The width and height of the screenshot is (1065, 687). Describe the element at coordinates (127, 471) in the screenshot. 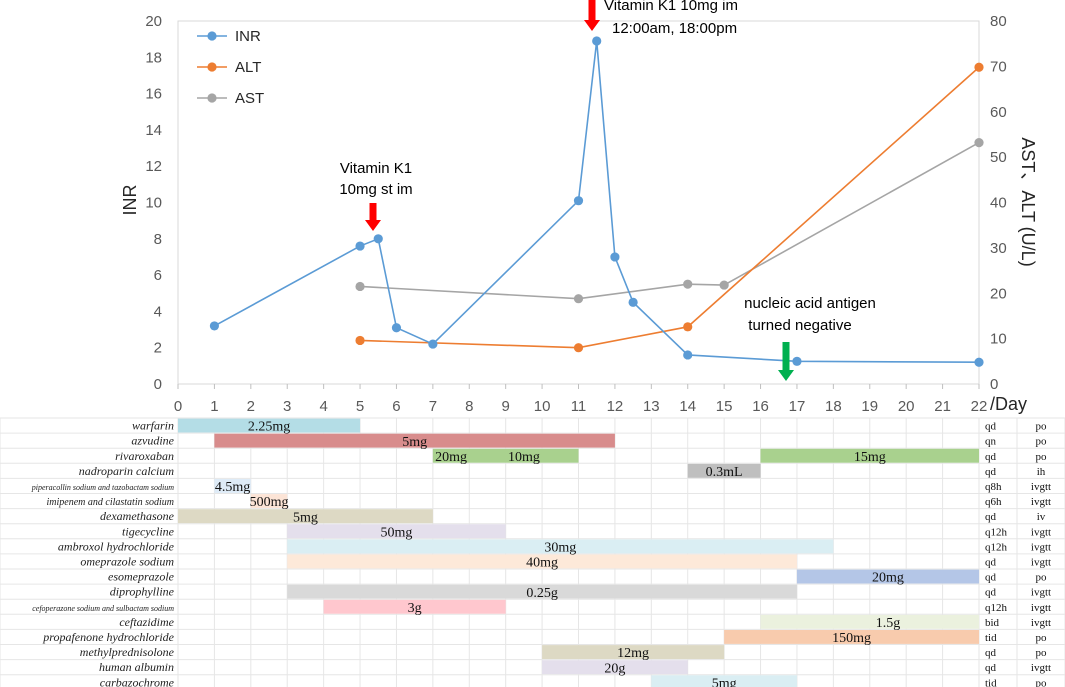

I see `drug-name-label: nadroparin calcium` at that location.